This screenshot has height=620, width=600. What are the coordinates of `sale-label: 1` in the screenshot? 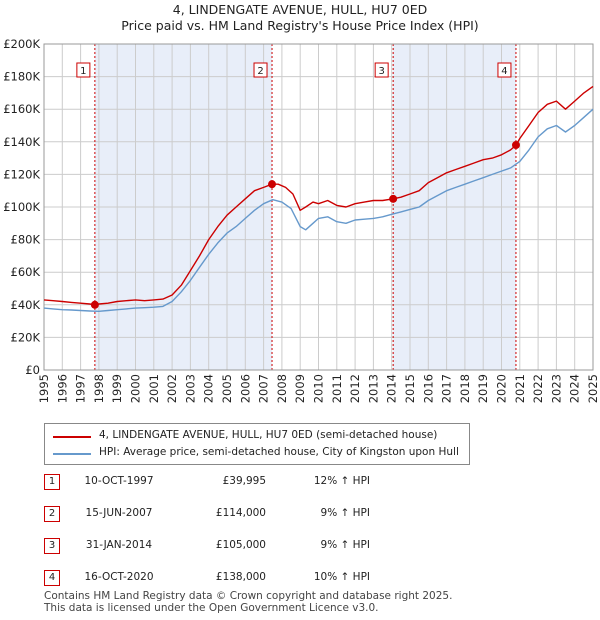 It's located at (83, 71).